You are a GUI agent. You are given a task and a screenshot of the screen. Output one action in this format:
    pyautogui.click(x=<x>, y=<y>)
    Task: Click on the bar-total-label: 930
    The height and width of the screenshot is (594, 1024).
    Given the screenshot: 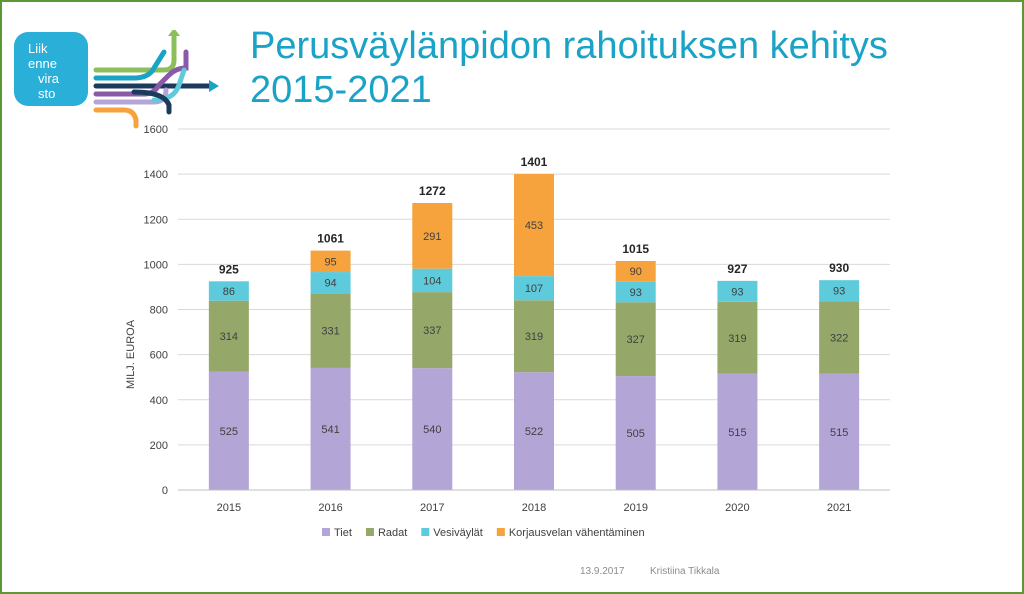 What is the action you would take?
    pyautogui.click(x=839, y=268)
    